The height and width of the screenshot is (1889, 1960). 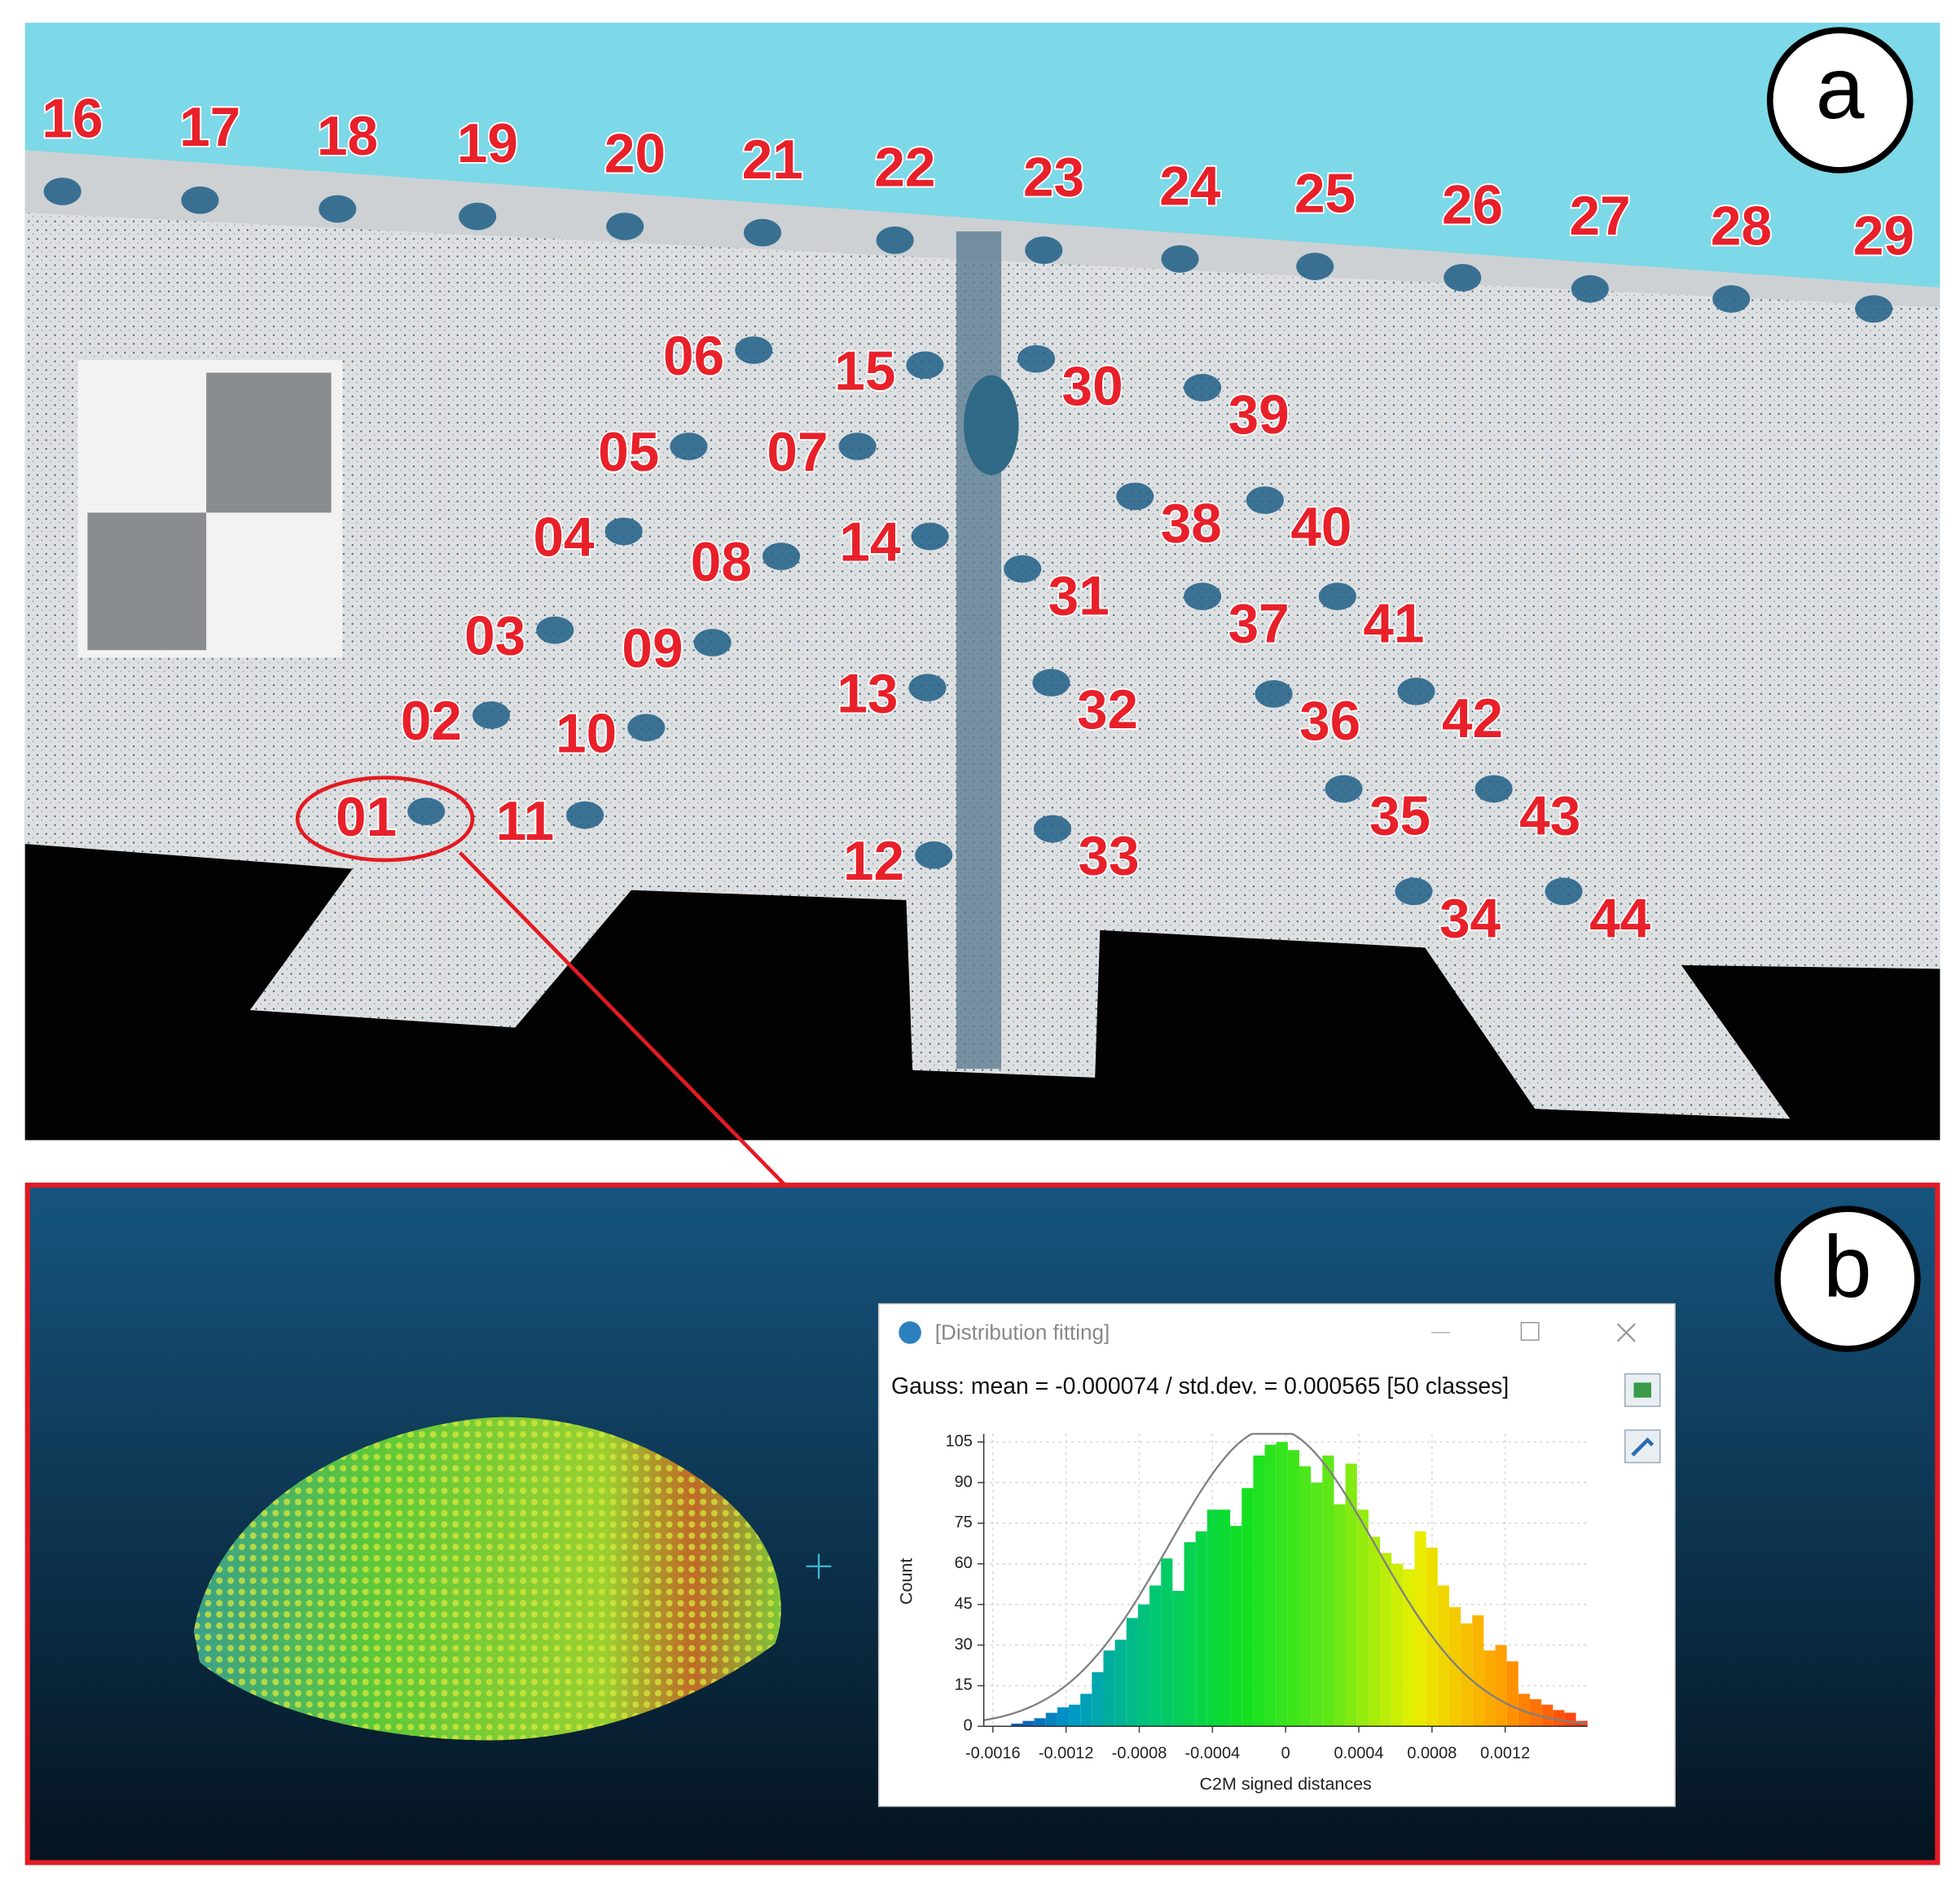 I want to click on x-tick-label: 0.0012, so click(x=1505, y=1753).